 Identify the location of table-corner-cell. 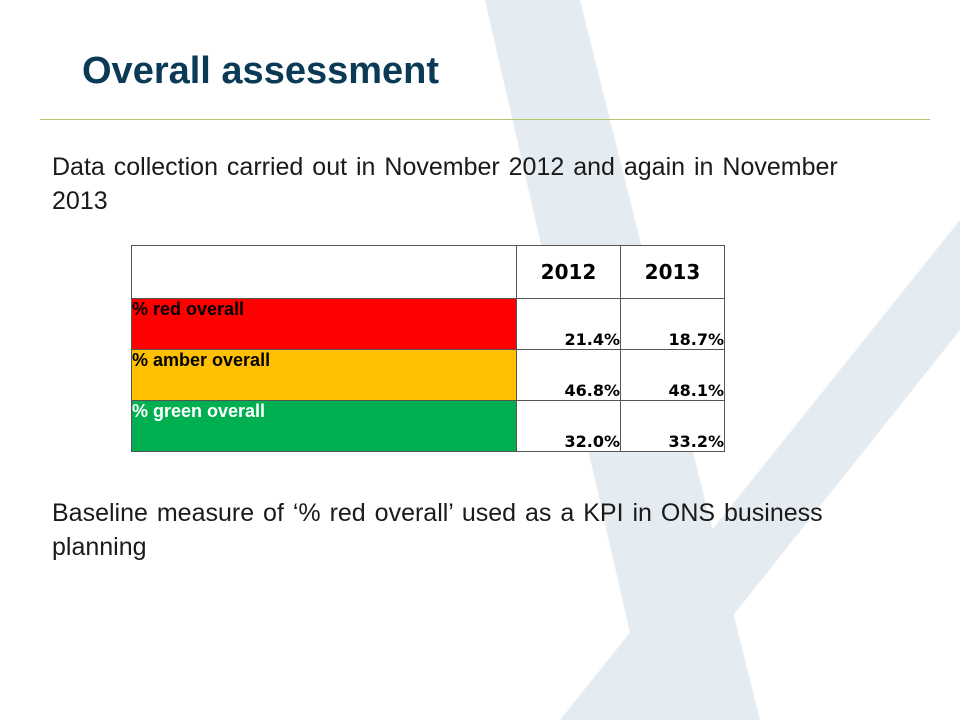
(324, 272).